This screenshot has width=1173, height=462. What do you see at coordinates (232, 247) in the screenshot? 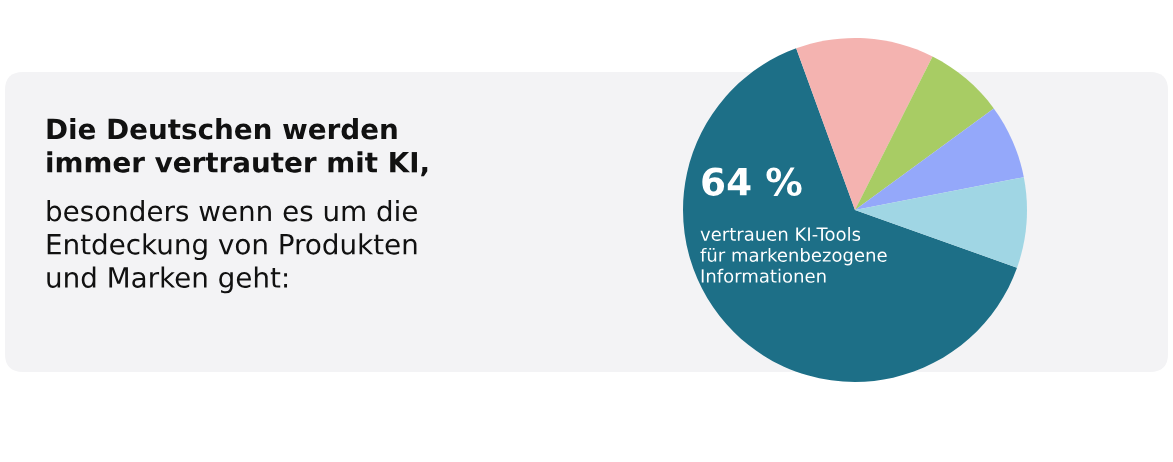
I see `text: besonders wenn es um die Entdeckung von Produkten und Marken geht:` at bounding box center [232, 247].